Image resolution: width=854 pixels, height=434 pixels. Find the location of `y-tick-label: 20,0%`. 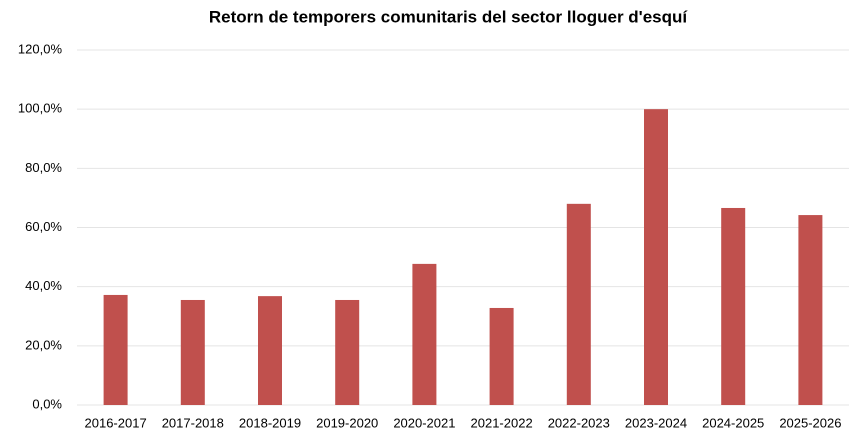

y-tick-label: 20,0% is located at coordinates (43, 344).